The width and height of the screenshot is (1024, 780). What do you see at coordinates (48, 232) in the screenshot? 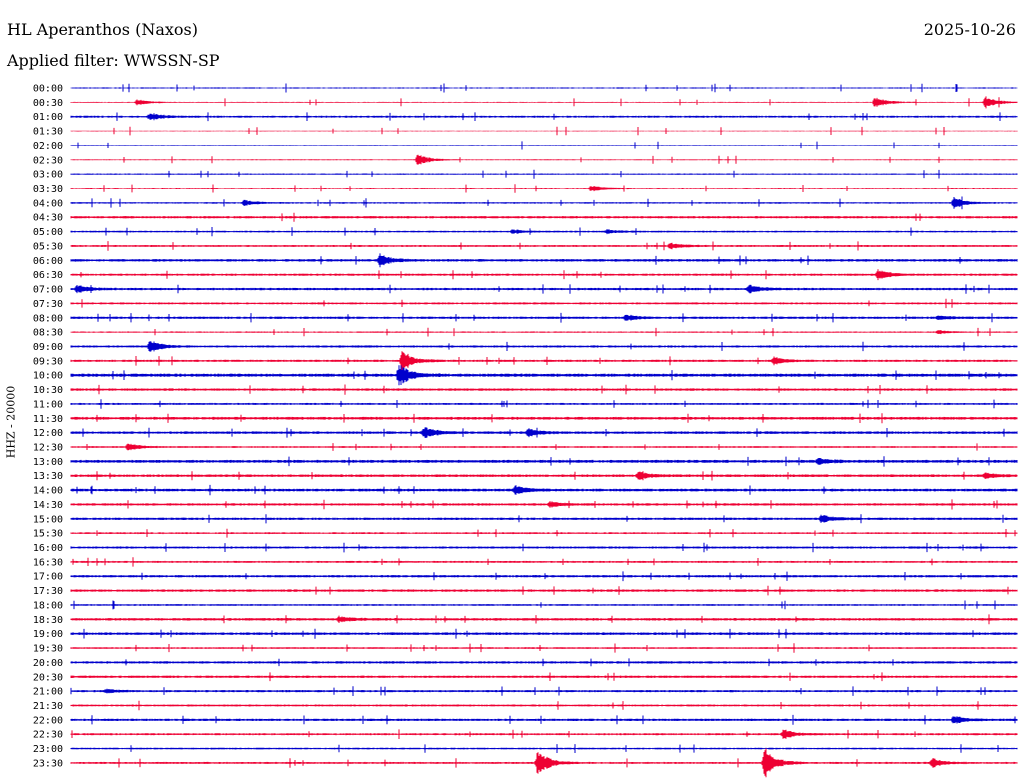
I see `row-label: 05:00` at bounding box center [48, 232].